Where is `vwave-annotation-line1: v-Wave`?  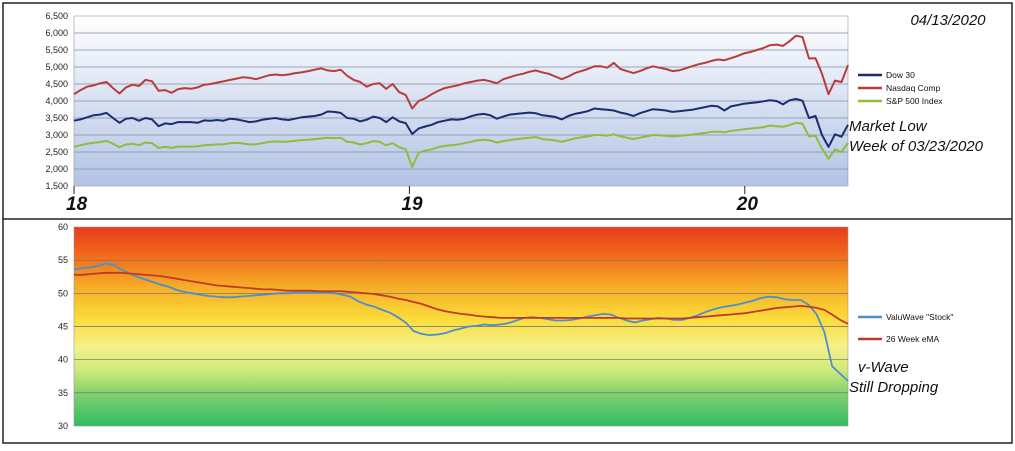
vwave-annotation-line1: v-Wave is located at coordinates (883, 367).